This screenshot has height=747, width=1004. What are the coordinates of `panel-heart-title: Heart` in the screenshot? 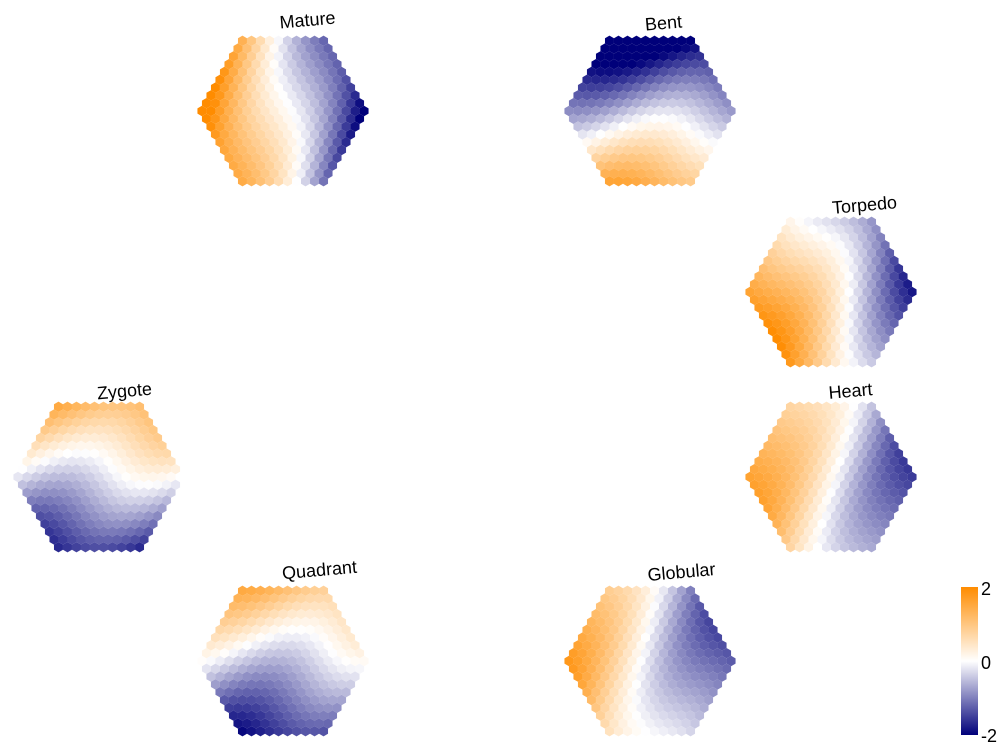 It's located at (851, 391).